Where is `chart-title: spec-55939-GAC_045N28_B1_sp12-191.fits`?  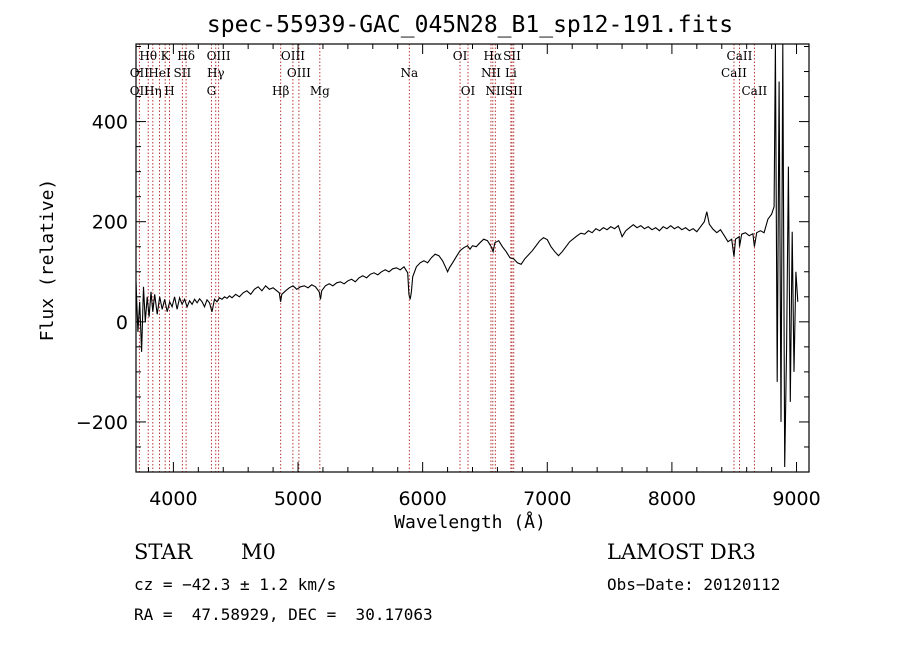 chart-title: spec-55939-GAC_045N28_B1_sp12-191.fits is located at coordinates (470, 25).